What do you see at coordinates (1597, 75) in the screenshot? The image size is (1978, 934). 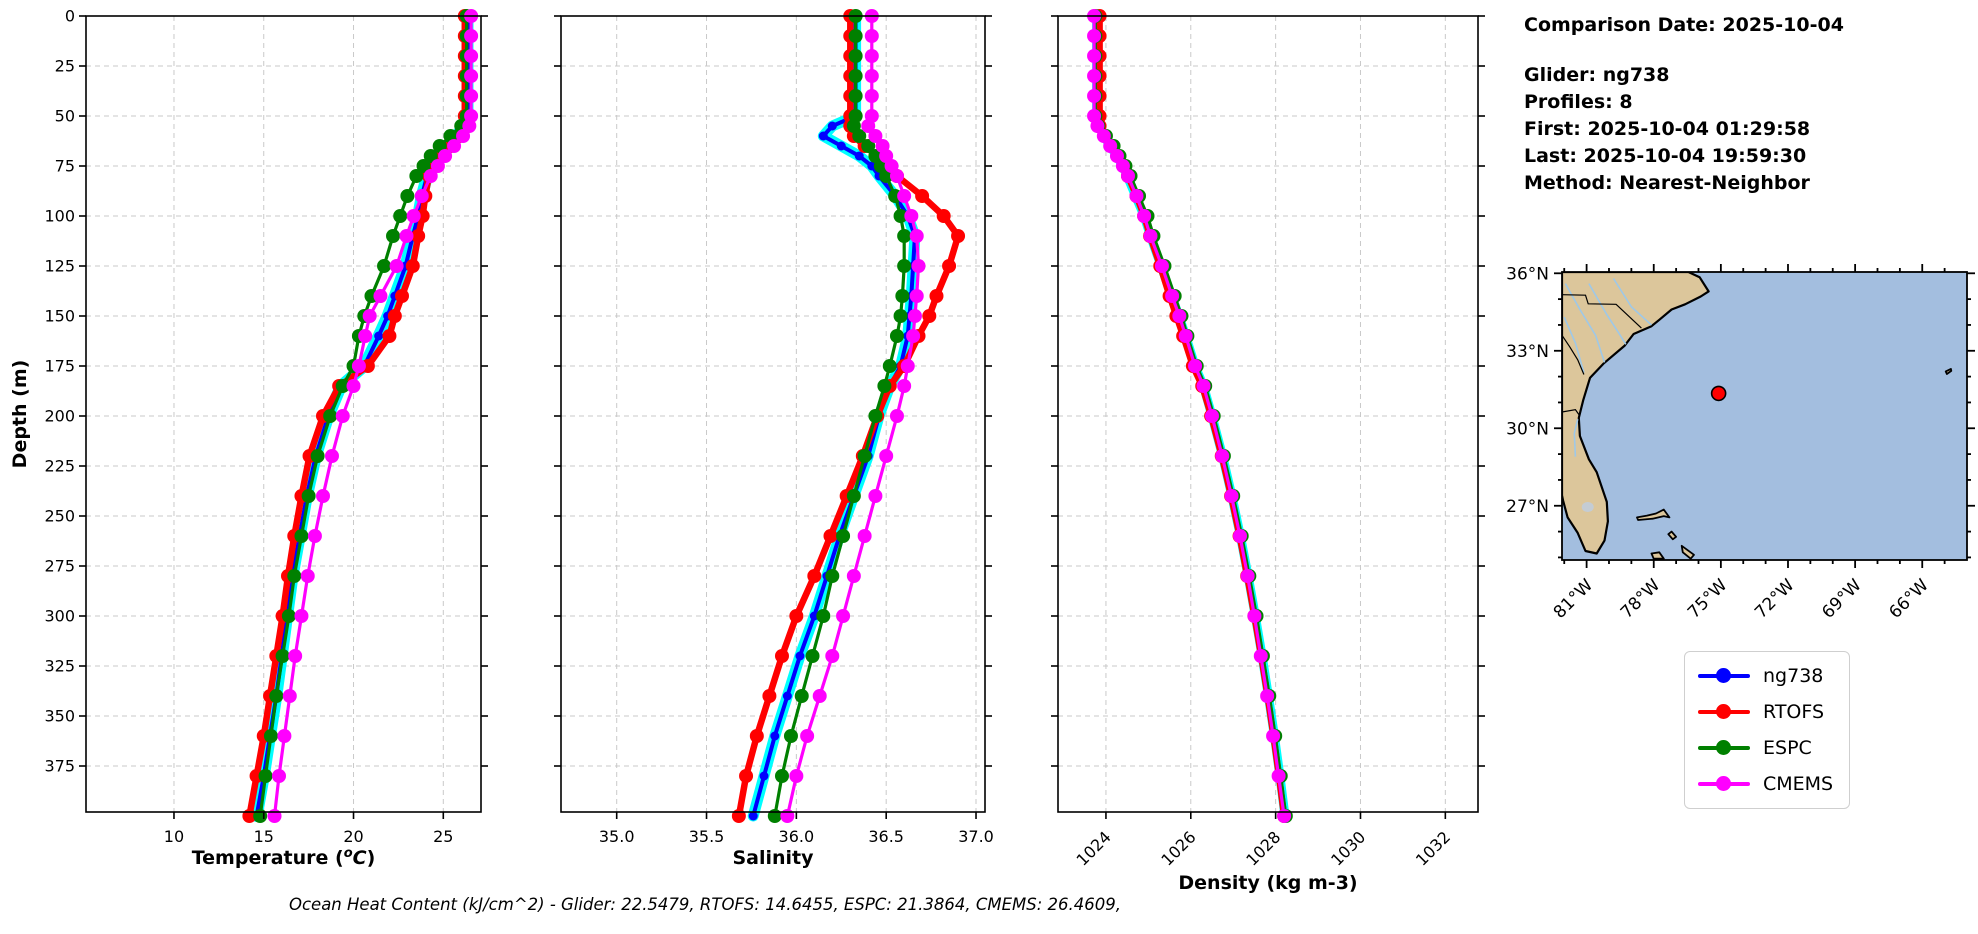 I see `glider-name-text: Glider: ng738` at bounding box center [1597, 75].